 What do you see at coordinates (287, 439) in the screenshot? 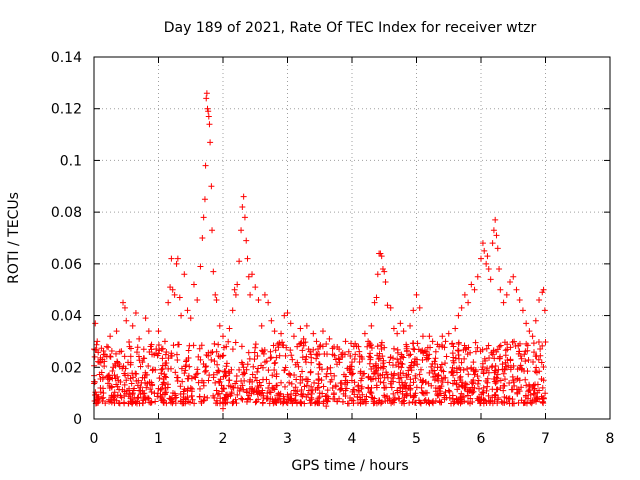
I see `x-tick-label: 3` at bounding box center [287, 439].